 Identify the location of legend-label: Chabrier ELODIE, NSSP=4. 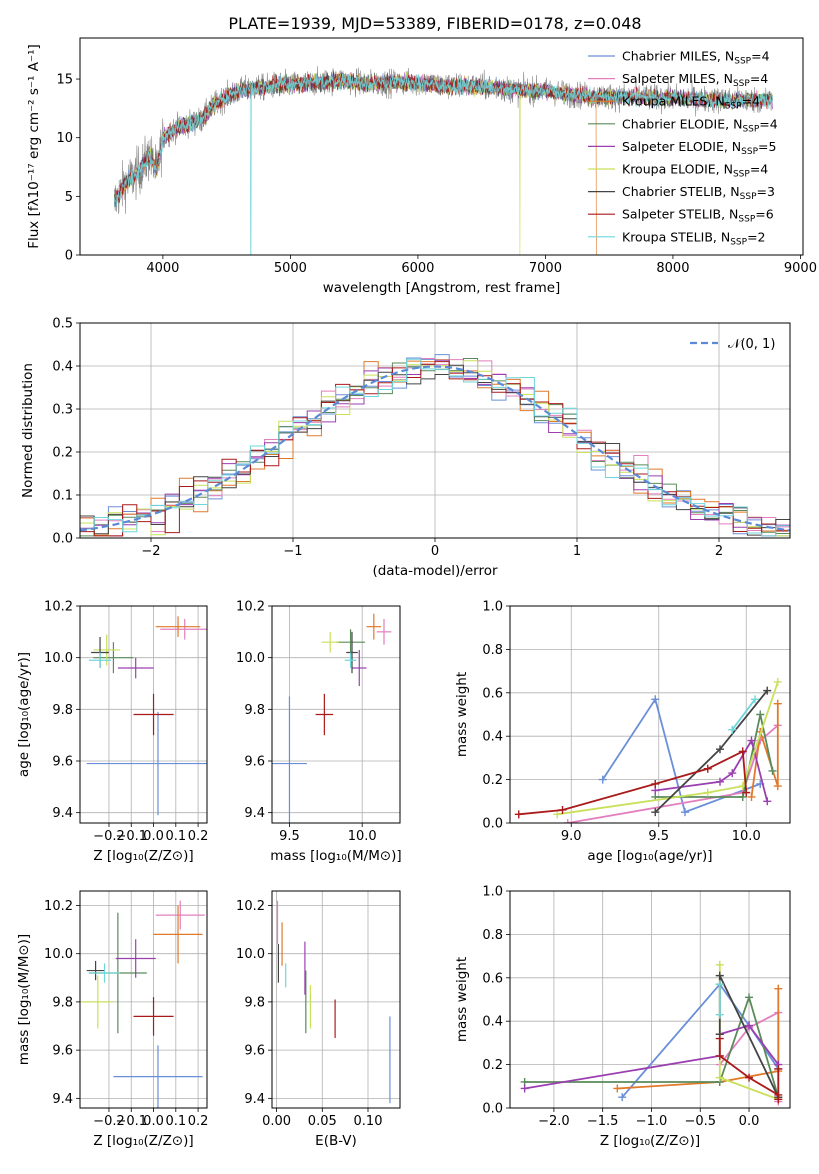
(700, 125).